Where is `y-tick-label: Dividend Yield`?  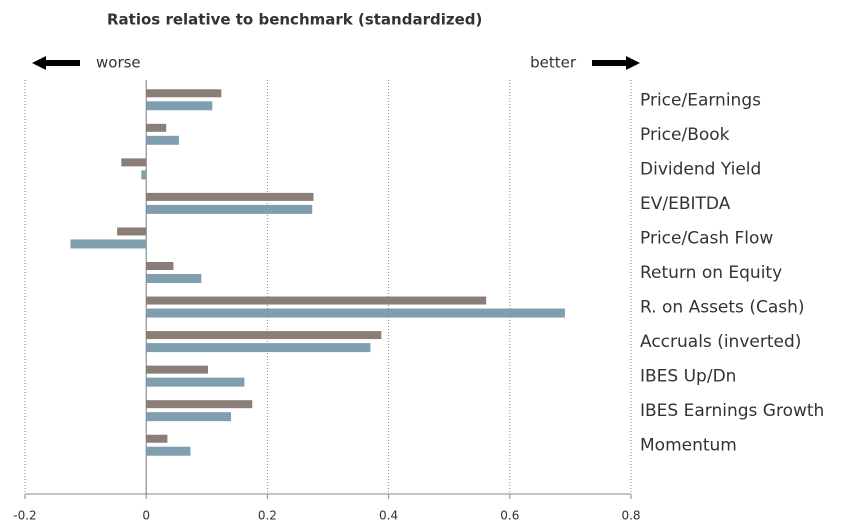 y-tick-label: Dividend Yield is located at coordinates (700, 169).